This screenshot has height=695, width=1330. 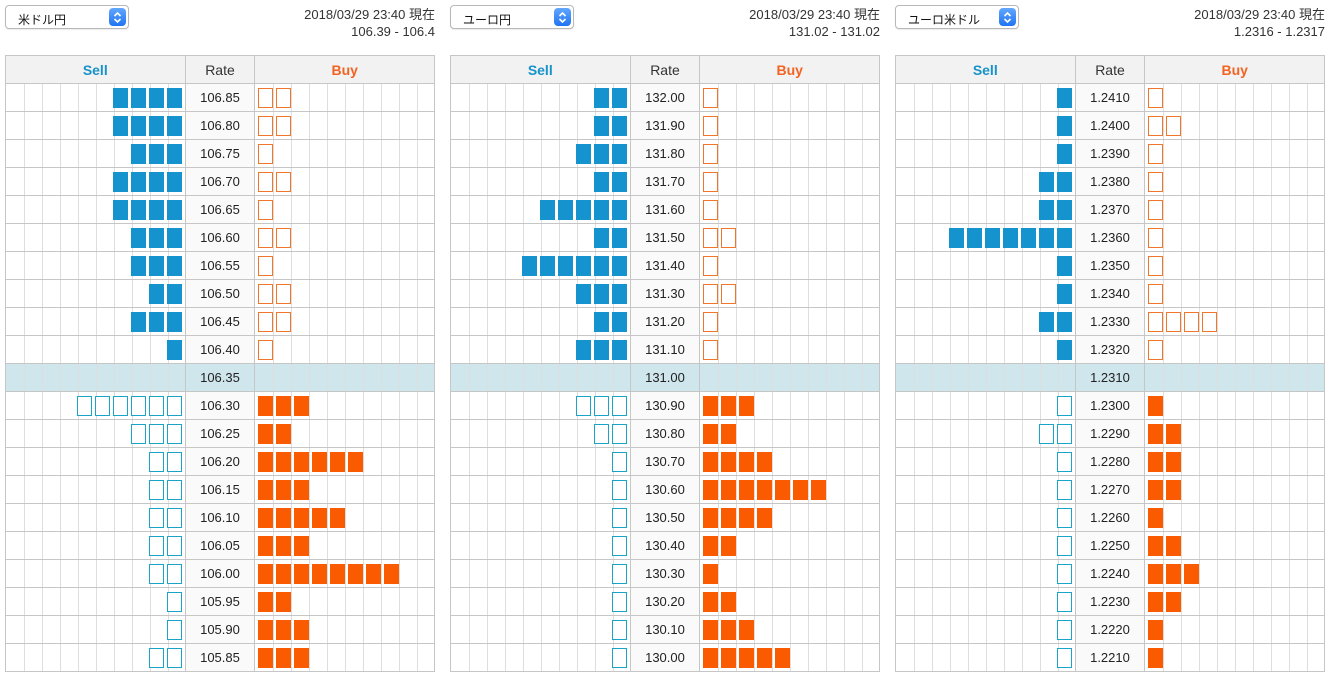 I want to click on order-book-row: 1.2380, so click(x=1110, y=181).